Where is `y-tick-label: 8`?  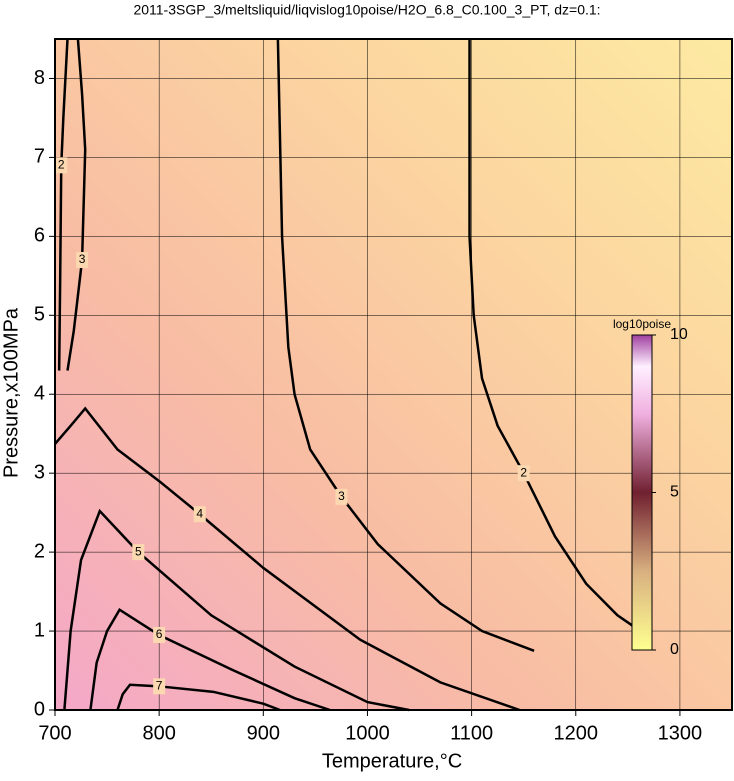
y-tick-label: 8 is located at coordinates (39, 78).